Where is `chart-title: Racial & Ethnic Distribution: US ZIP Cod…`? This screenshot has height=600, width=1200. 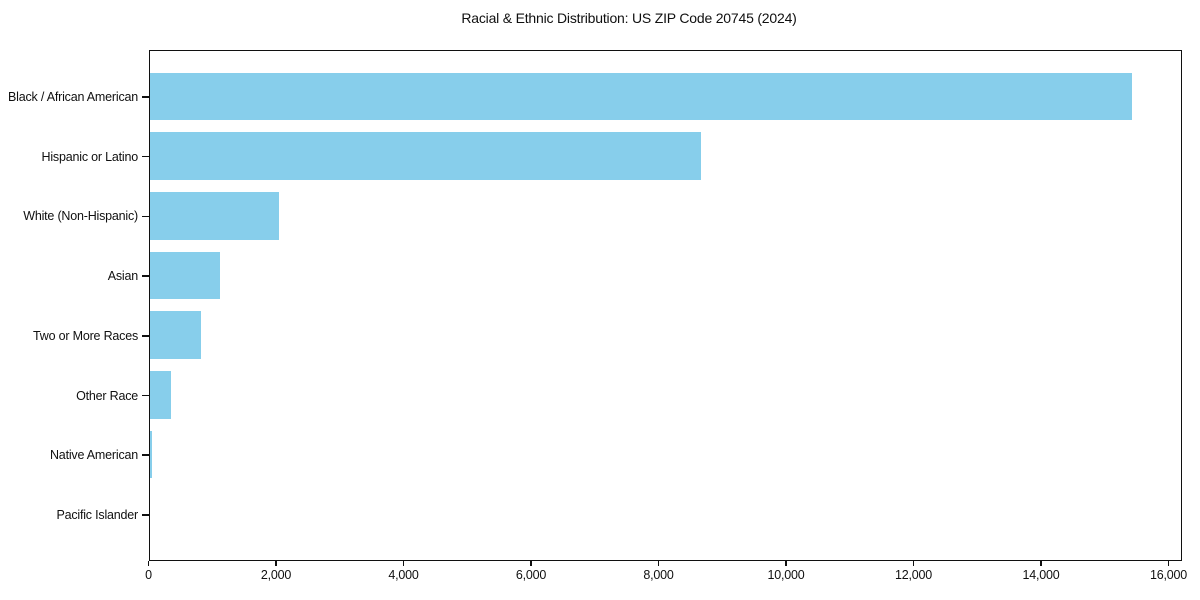
chart-title: Racial & Ethnic Distribution: US ZIP Cod… is located at coordinates (629, 18).